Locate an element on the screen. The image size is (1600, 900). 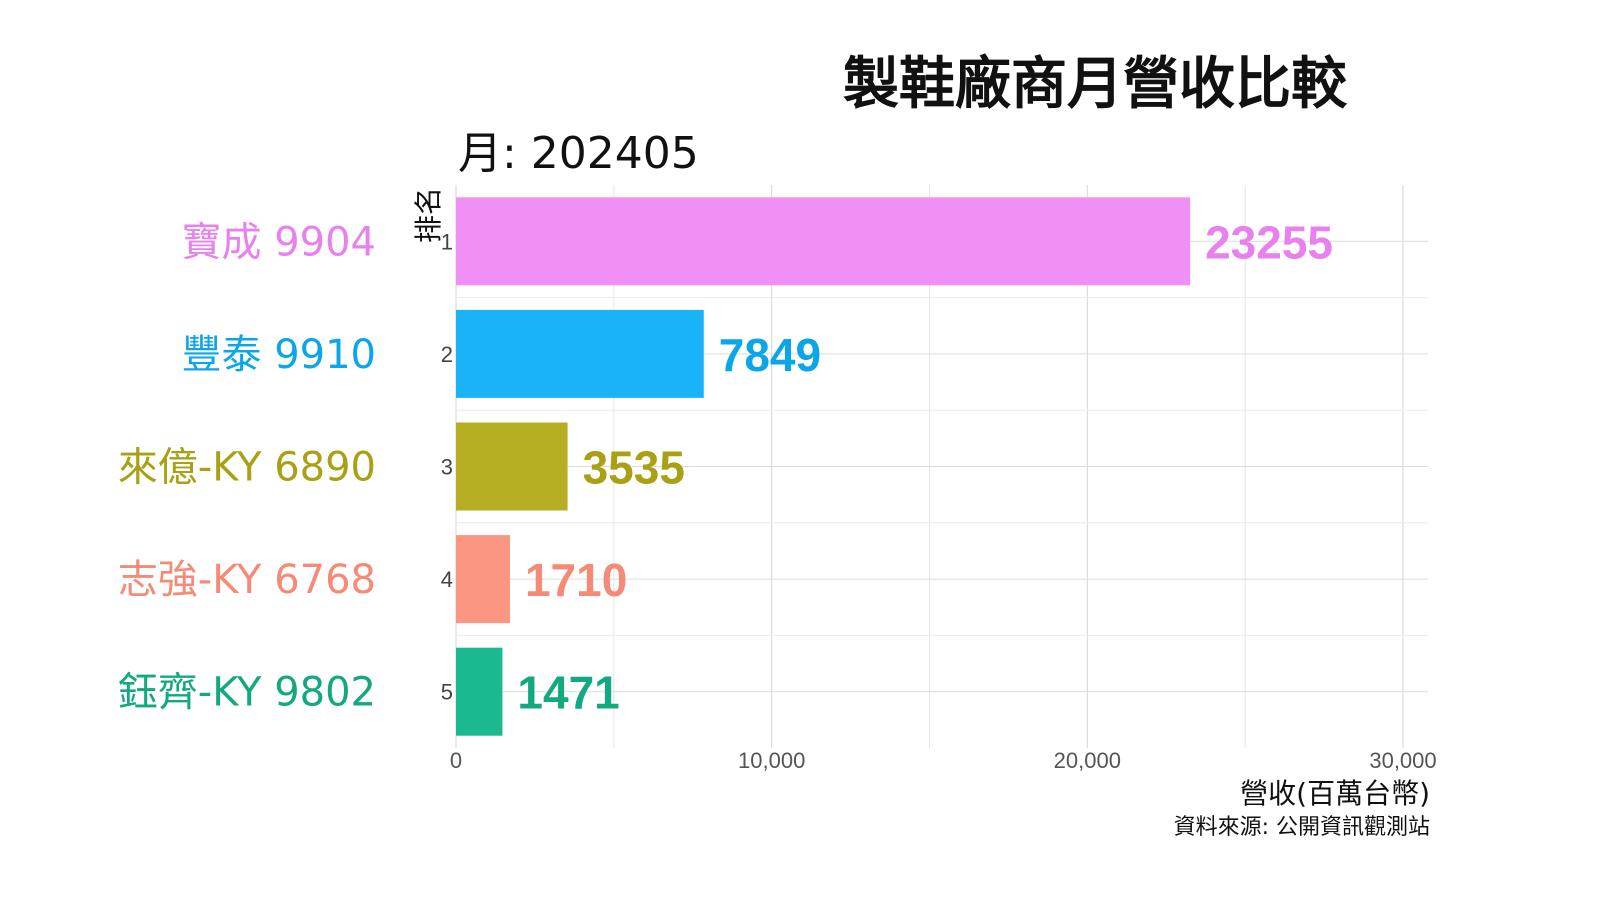
x-tick-label: 30,000 is located at coordinates (1402, 760).